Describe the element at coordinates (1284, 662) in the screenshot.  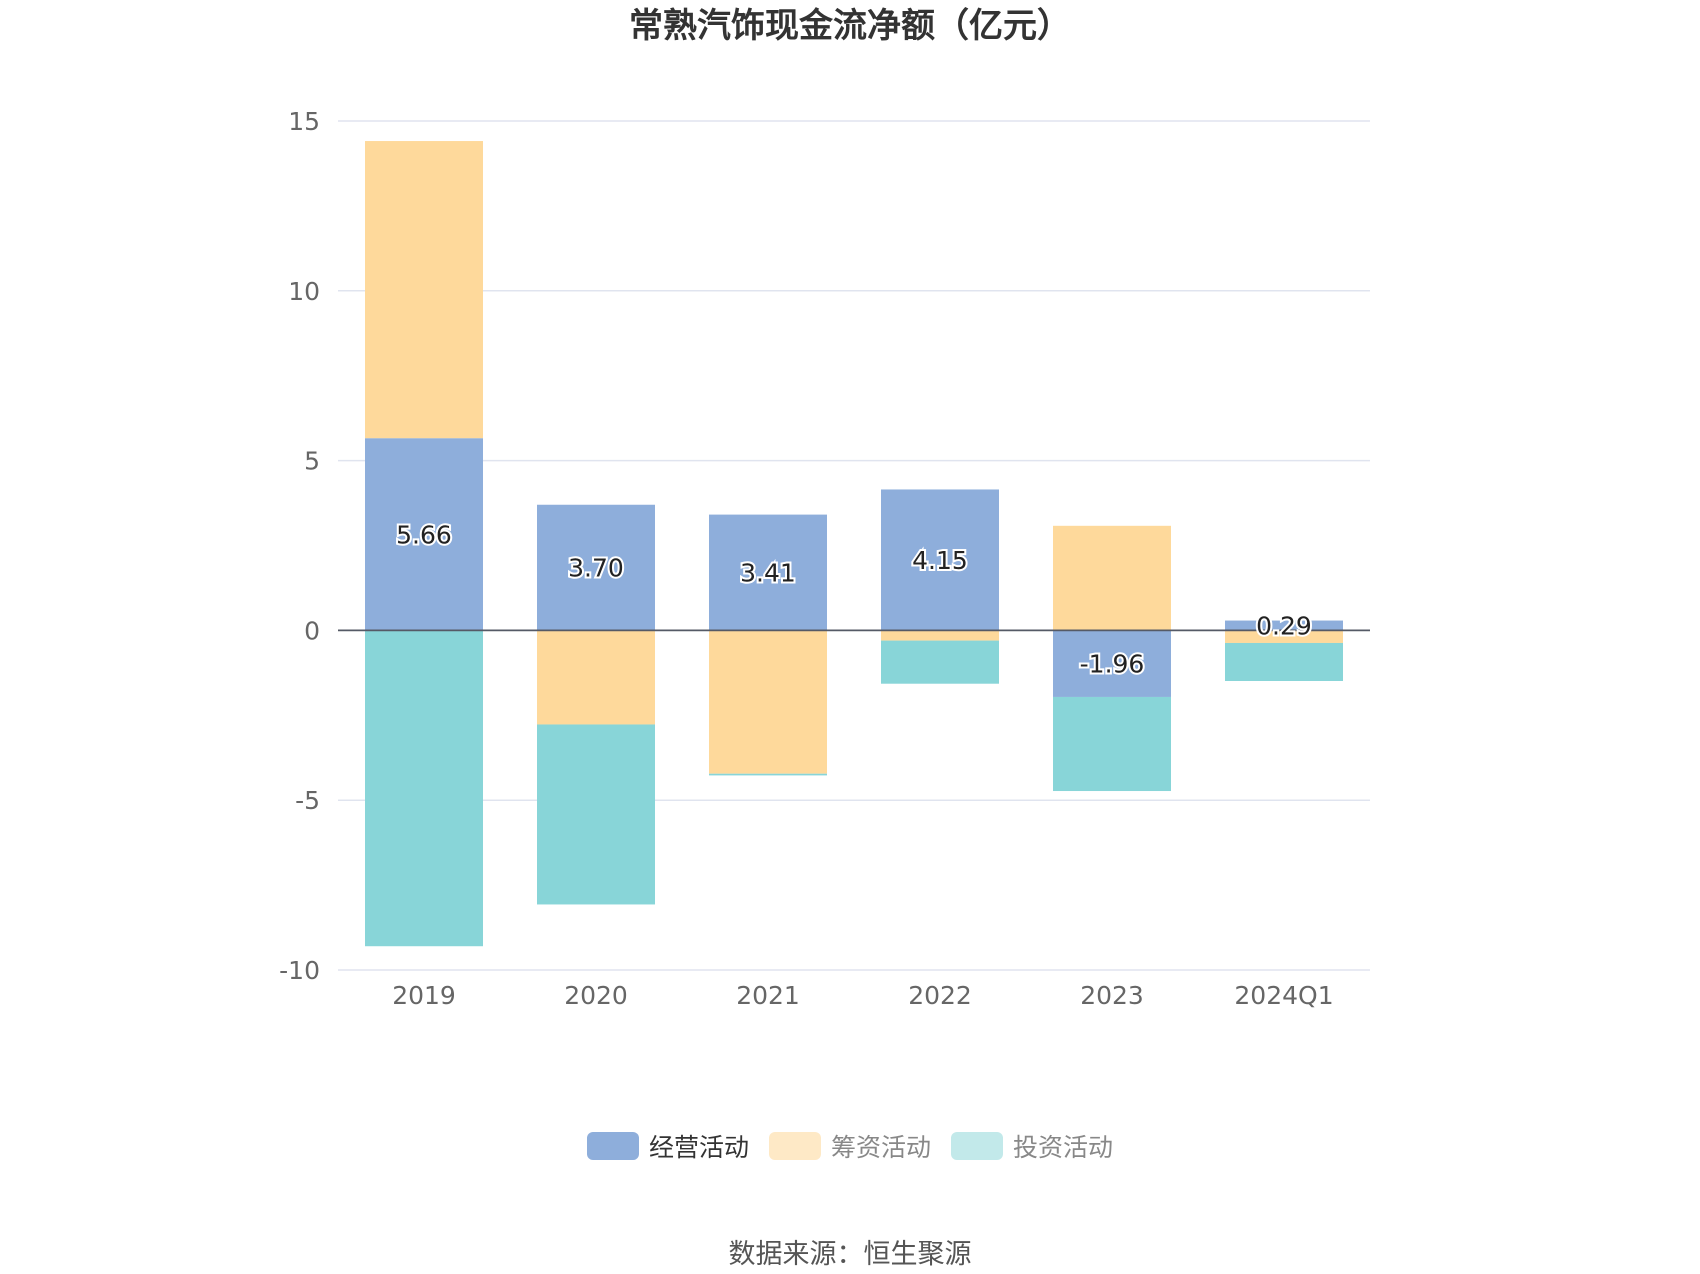
I see `bar-investing-2024Q1` at that location.